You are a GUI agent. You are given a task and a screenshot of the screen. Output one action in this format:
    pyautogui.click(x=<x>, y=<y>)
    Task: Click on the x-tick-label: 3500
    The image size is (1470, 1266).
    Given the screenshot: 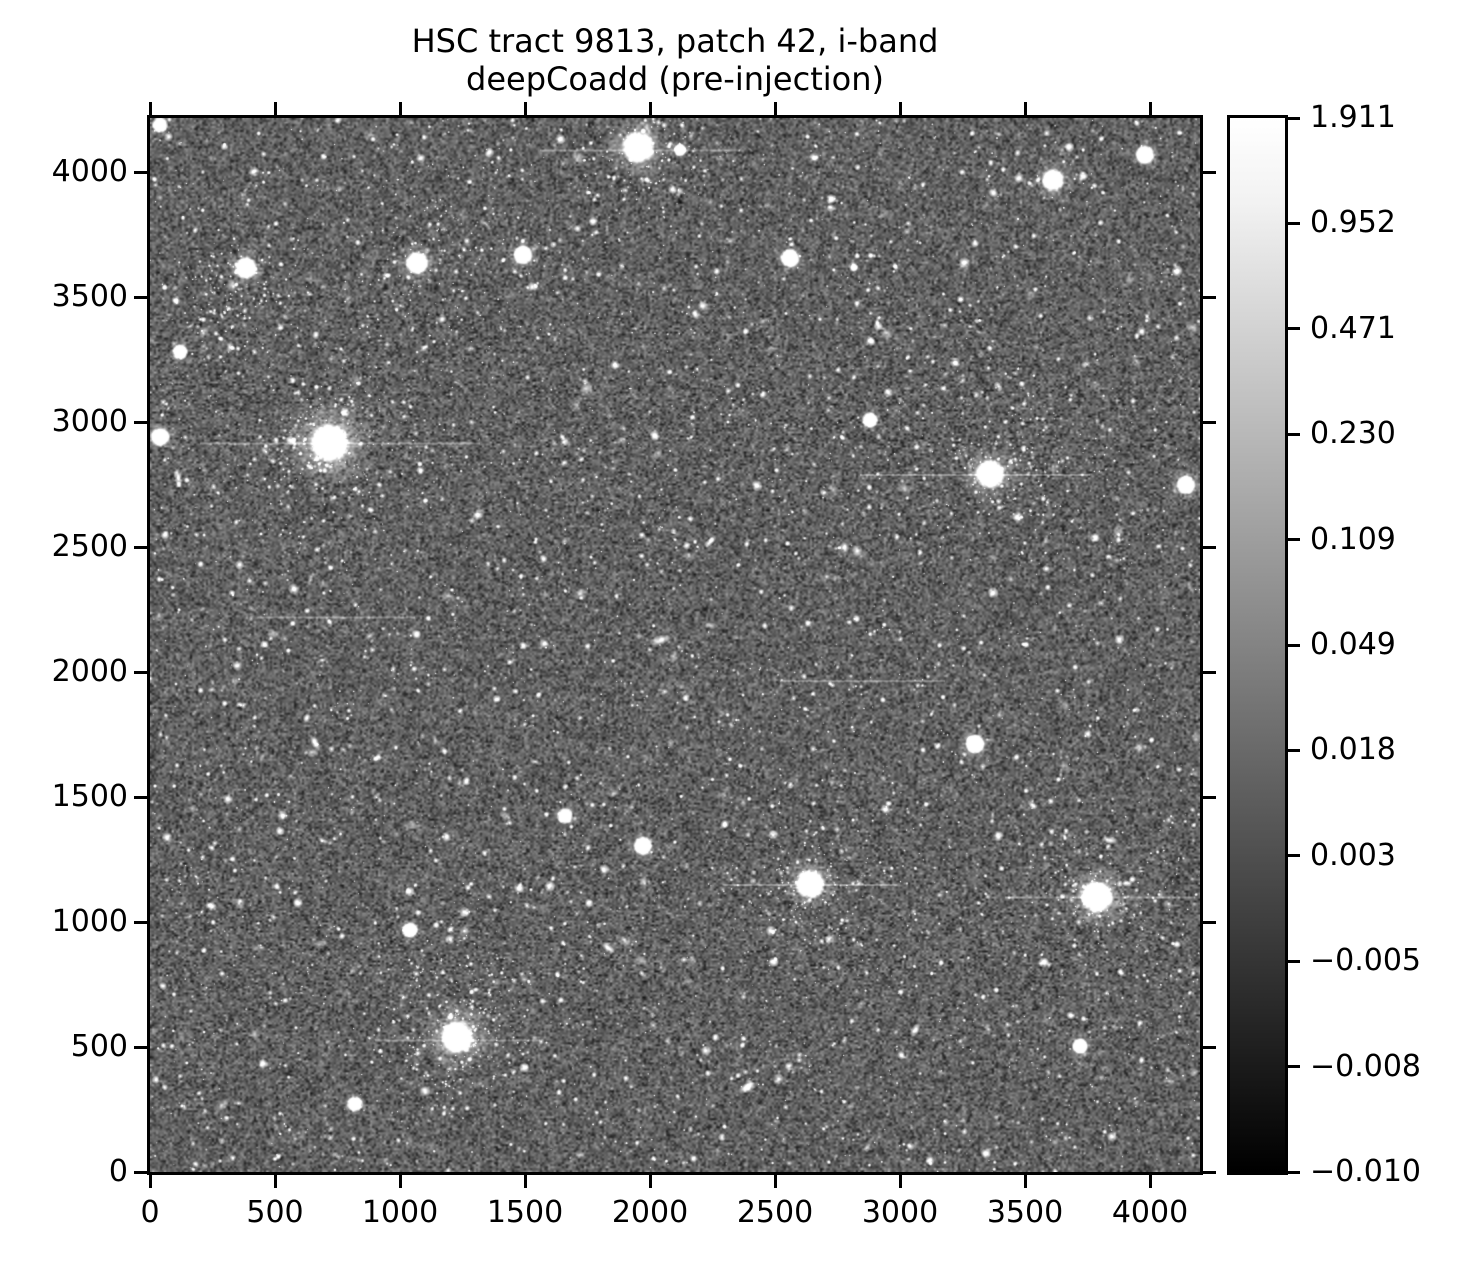 What is the action you would take?
    pyautogui.click(x=1025, y=1212)
    